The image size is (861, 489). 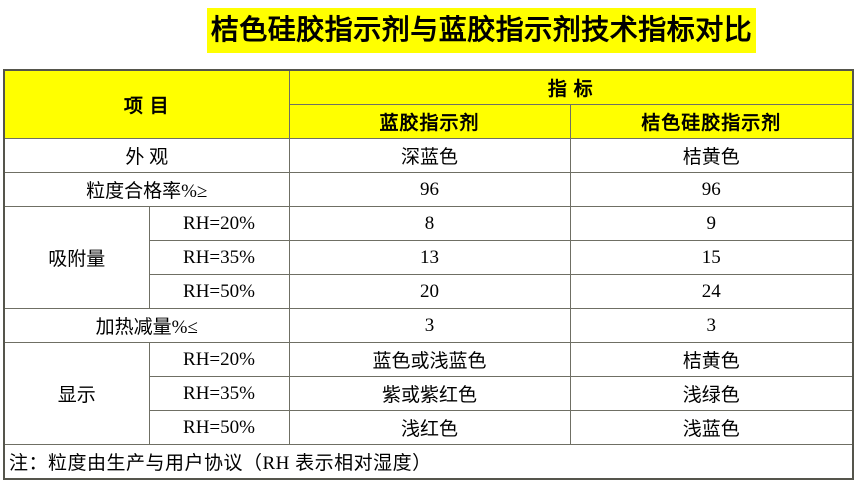 What do you see at coordinates (711, 223) in the screenshot?
I see `adsorption-rh20-orange-value: 9` at bounding box center [711, 223].